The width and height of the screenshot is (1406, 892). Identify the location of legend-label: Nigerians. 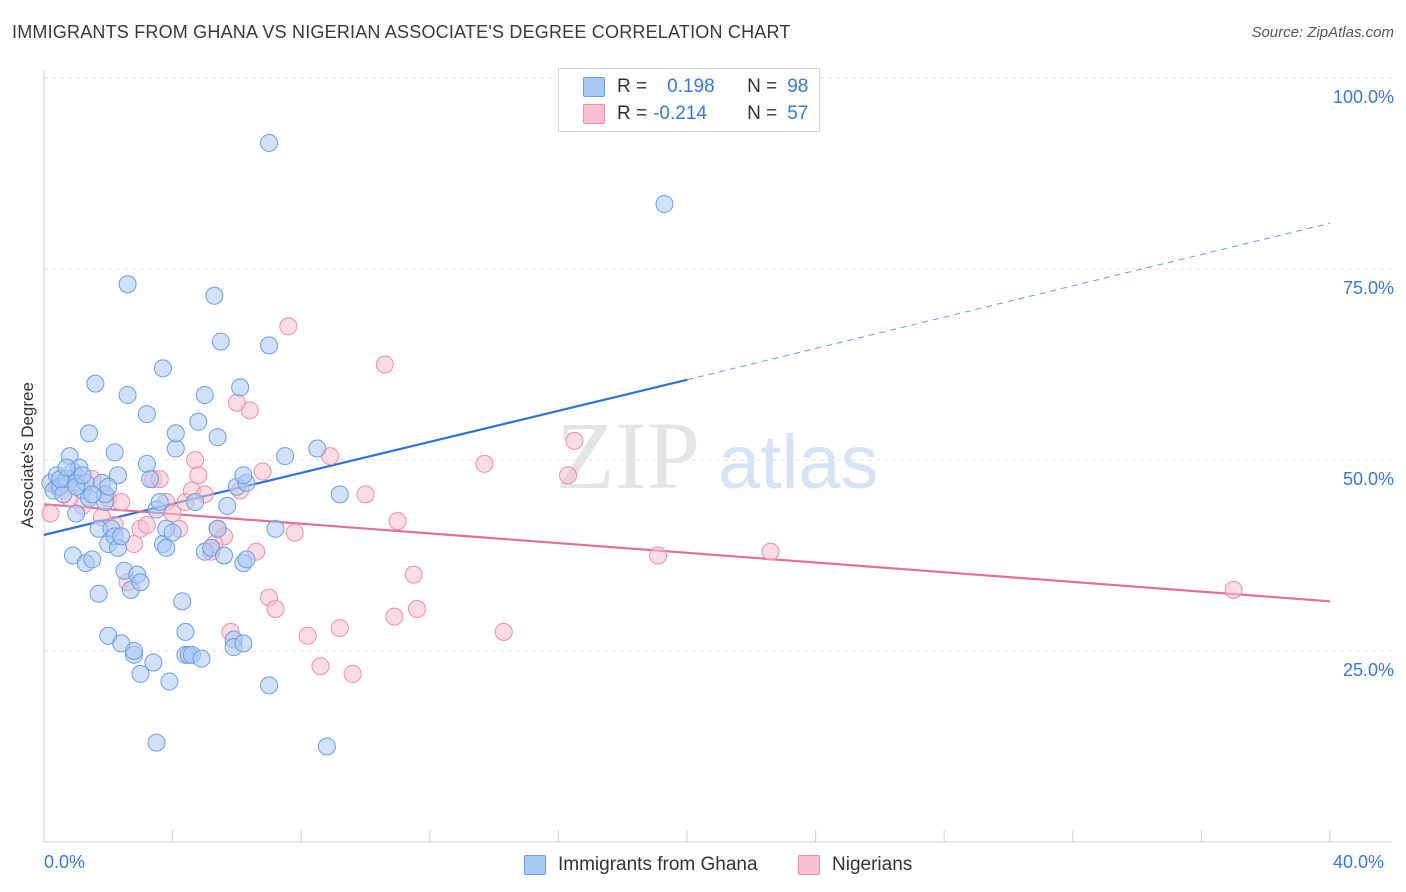
(872, 864).